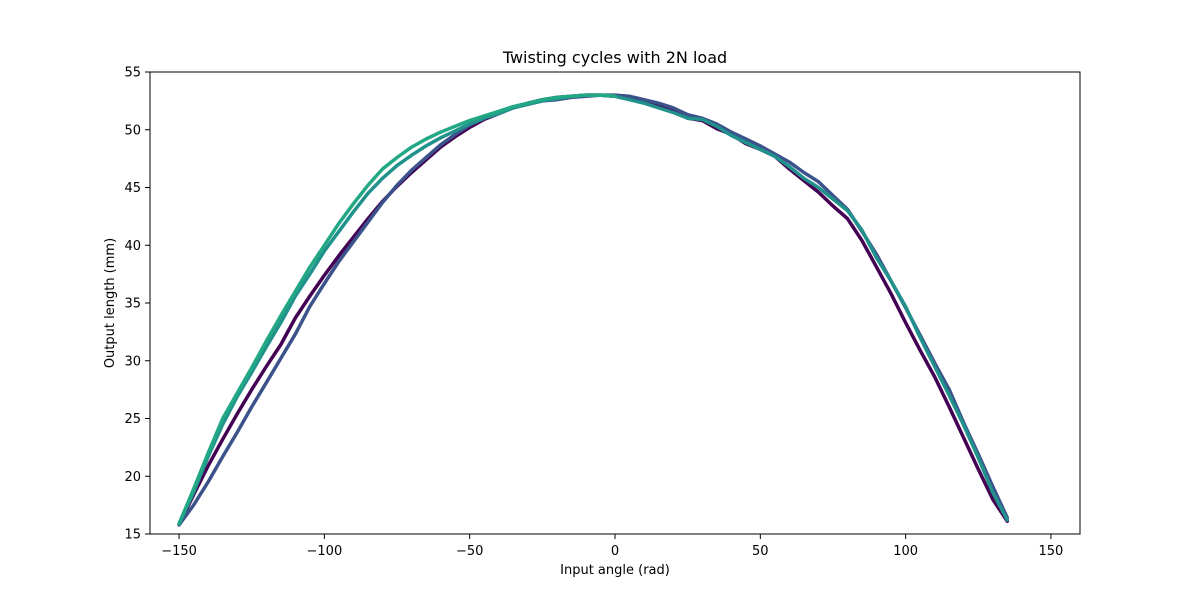 The height and width of the screenshot is (600, 1200). I want to click on y-tick-label: 25, so click(132, 419).